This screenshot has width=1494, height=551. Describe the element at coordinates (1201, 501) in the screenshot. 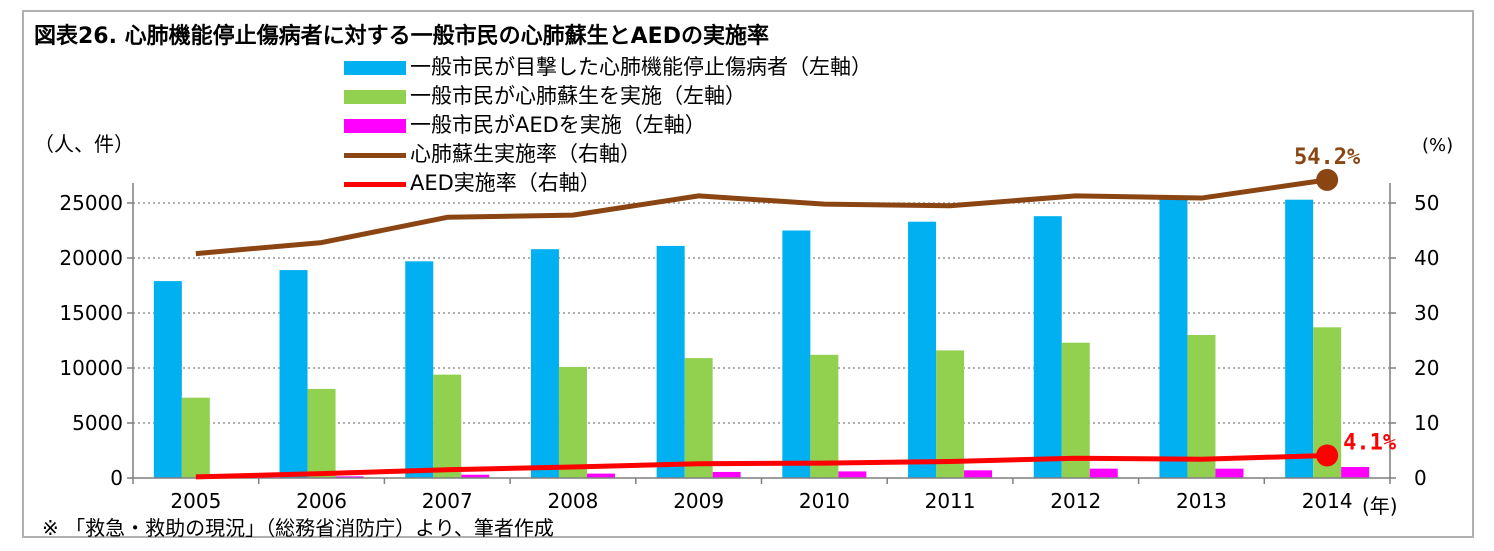

I see `x-tick-label: 2013` at that location.